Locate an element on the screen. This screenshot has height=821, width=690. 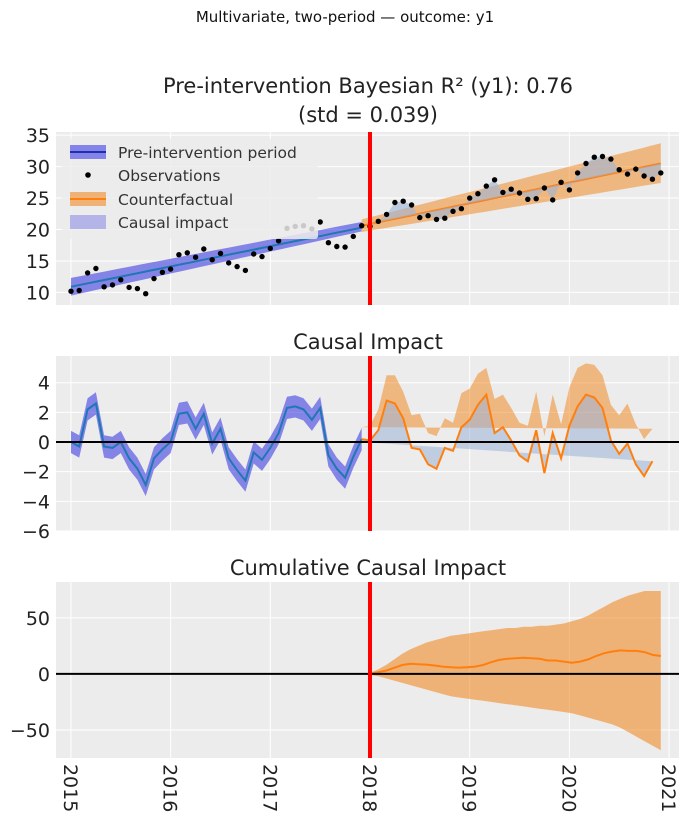
panel2-title: Causal Impact is located at coordinates (368, 342).